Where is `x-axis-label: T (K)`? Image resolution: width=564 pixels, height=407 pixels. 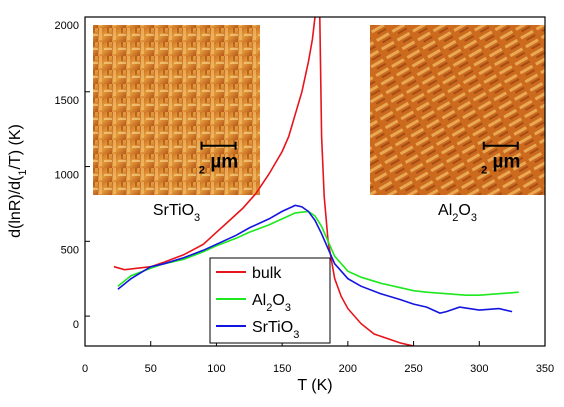
x-axis-label: T (K) is located at coordinates (314, 385).